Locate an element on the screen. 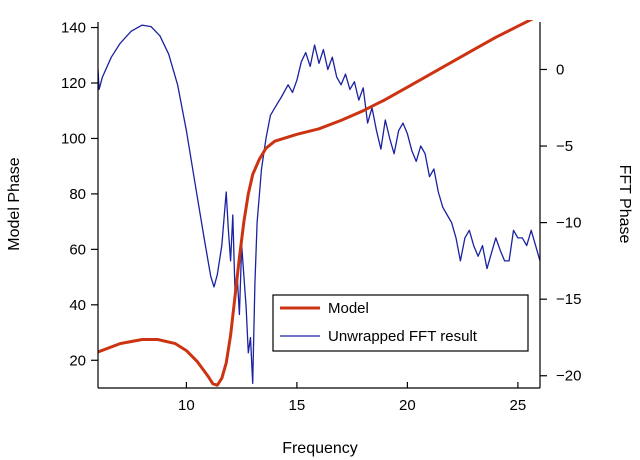 The image size is (640, 460). y-tick-label: 40 is located at coordinates (77, 305).